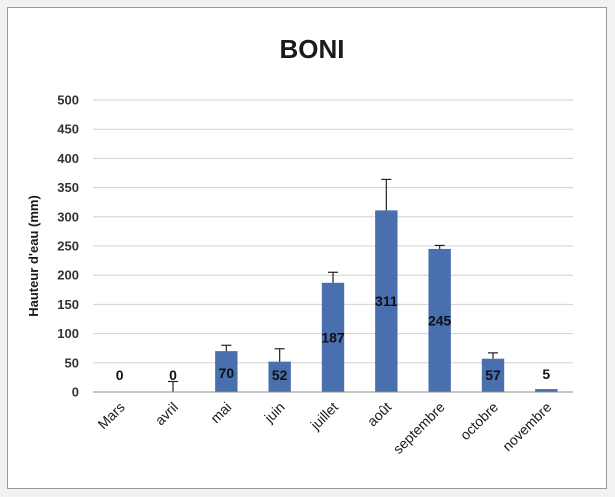 This screenshot has height=497, width=615. What do you see at coordinates (166, 413) in the screenshot?
I see `x-tick-label: avril` at bounding box center [166, 413].